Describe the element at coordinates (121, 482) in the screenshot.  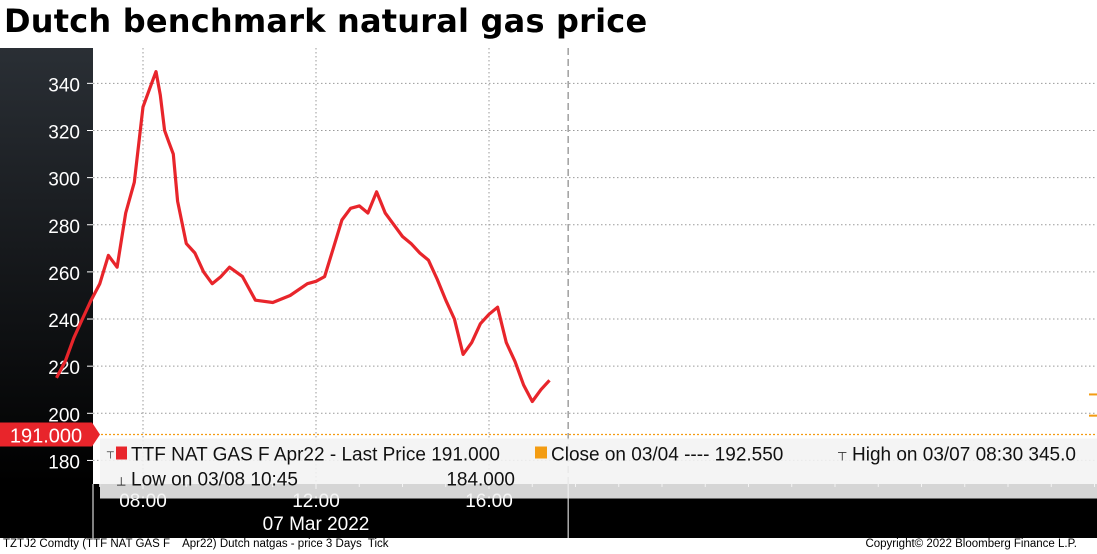
I see `legend-low-marker-icon: ⊥` at that location.